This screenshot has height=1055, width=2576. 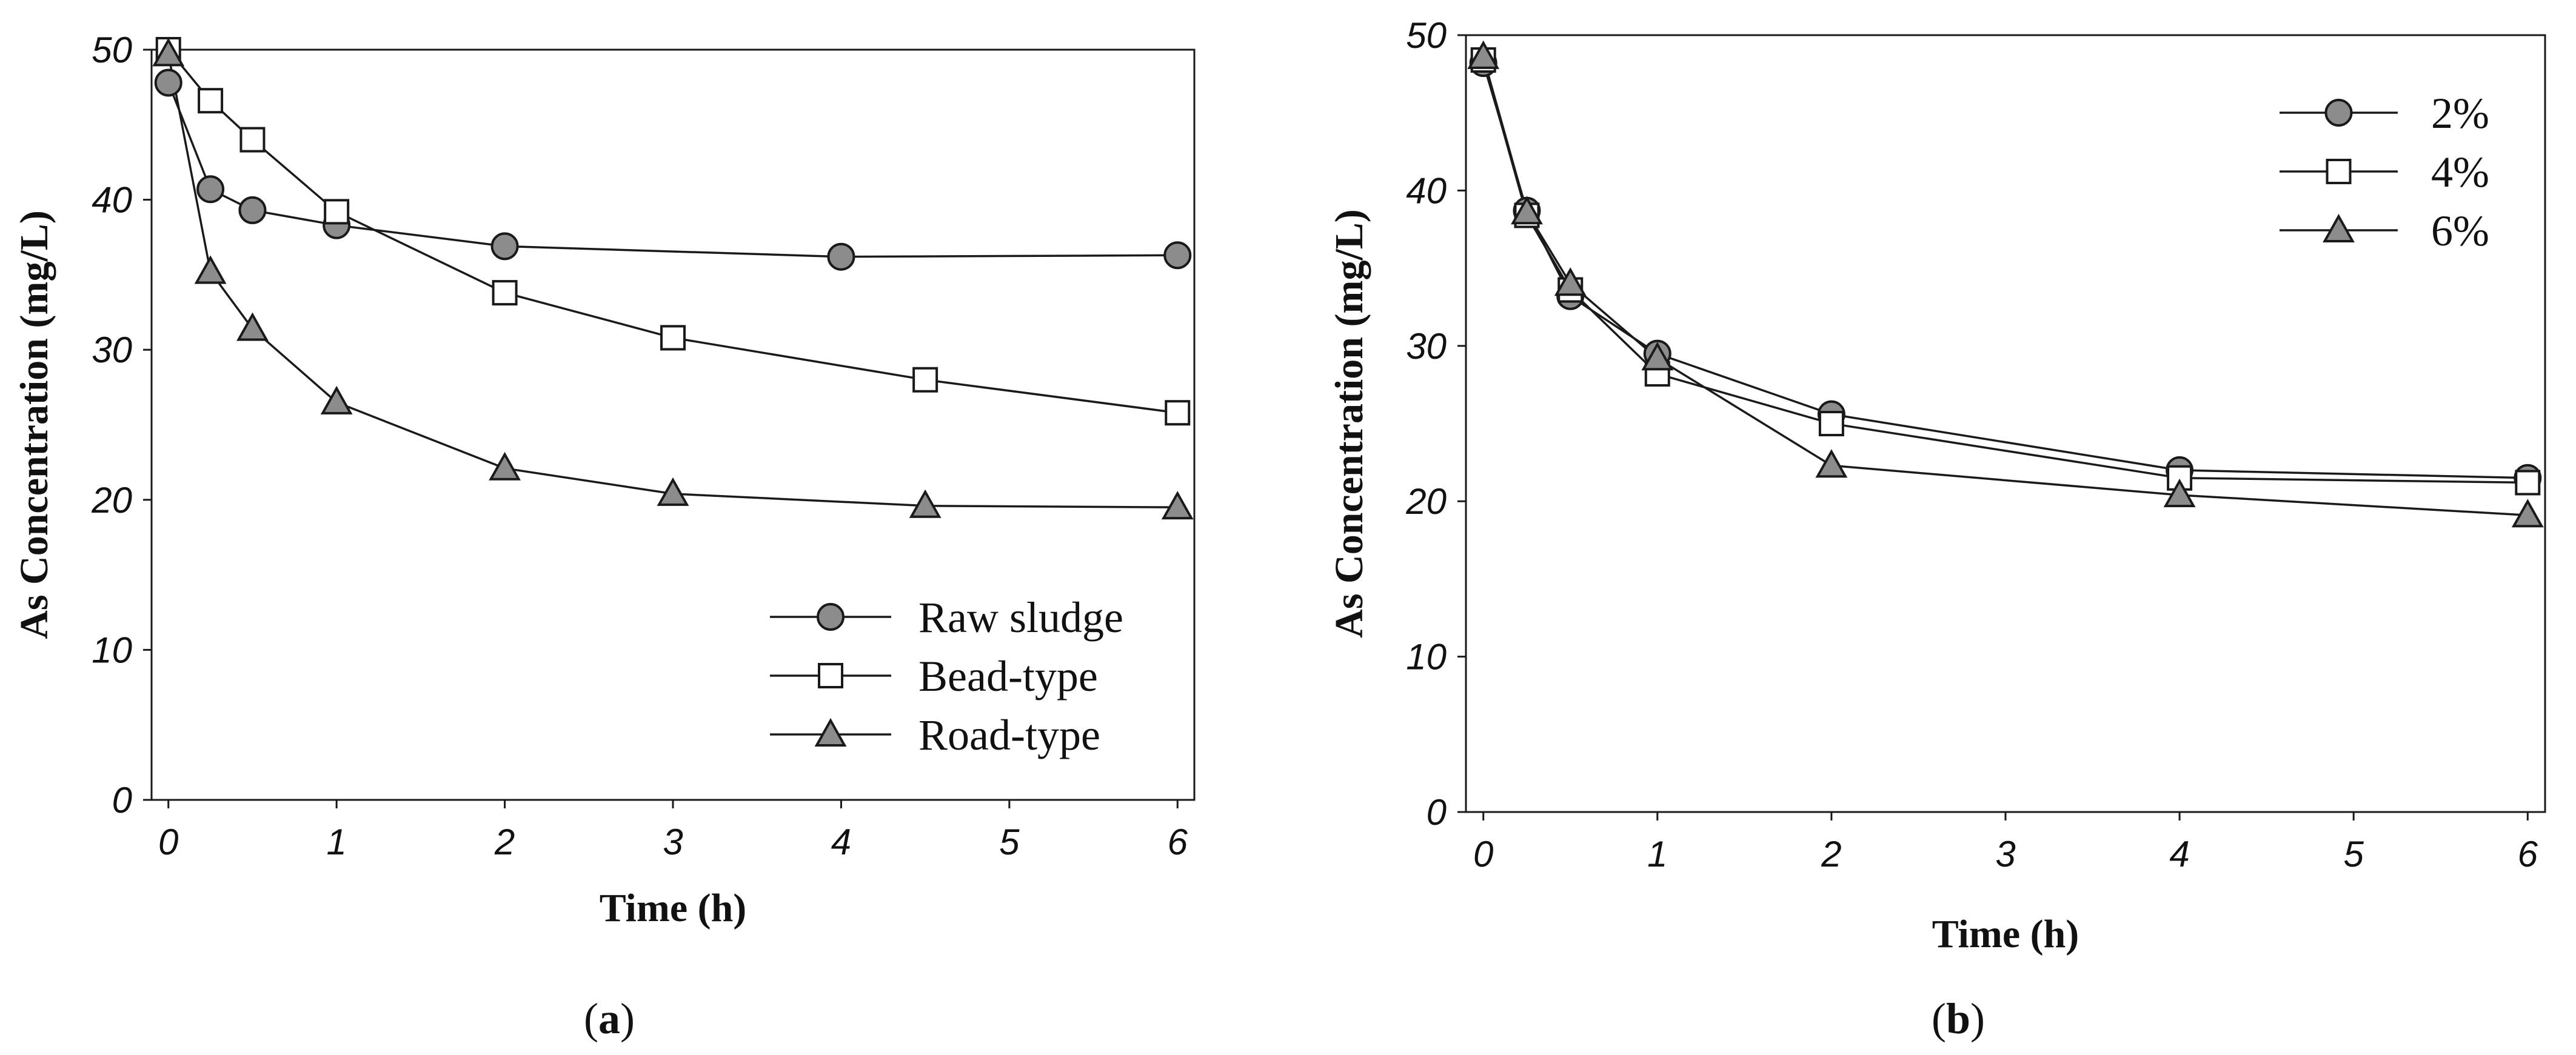 What do you see at coordinates (672, 170) in the screenshot?
I see `series-line-raw-sludge` at bounding box center [672, 170].